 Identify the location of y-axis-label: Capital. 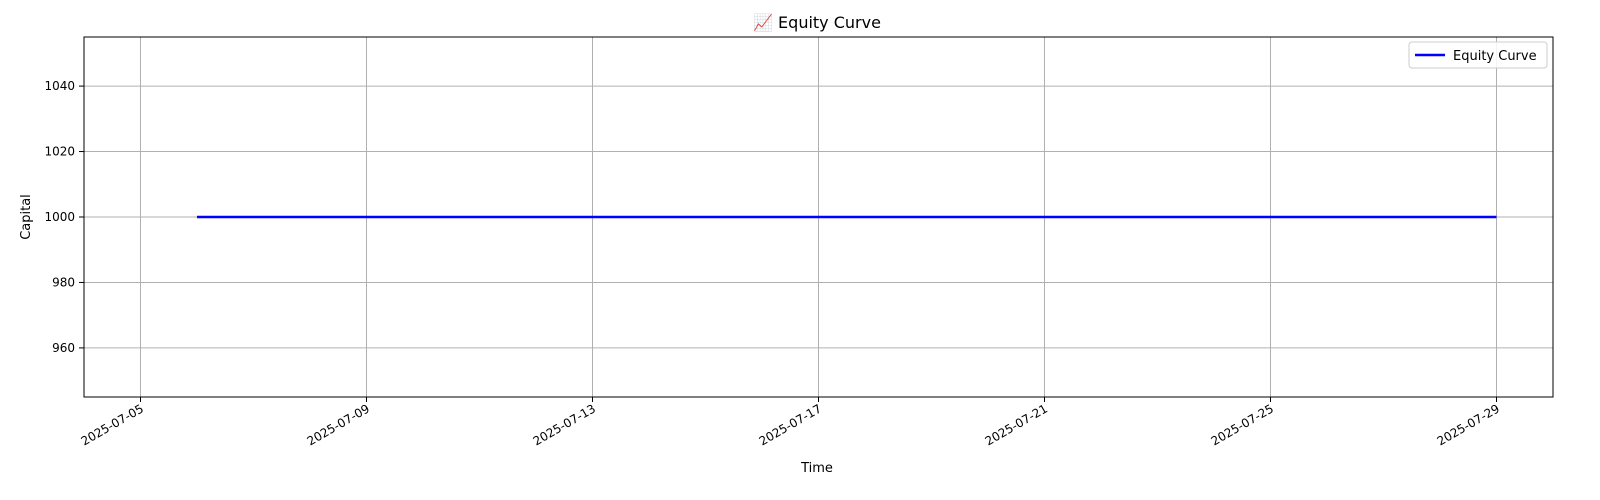
(26, 217).